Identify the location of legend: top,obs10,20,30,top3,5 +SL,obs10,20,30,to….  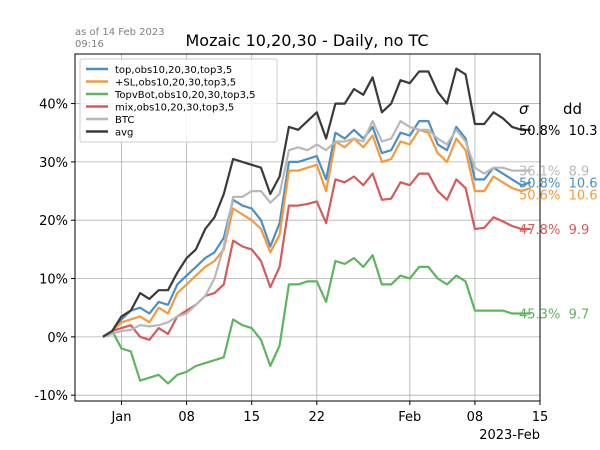
(178, 100).